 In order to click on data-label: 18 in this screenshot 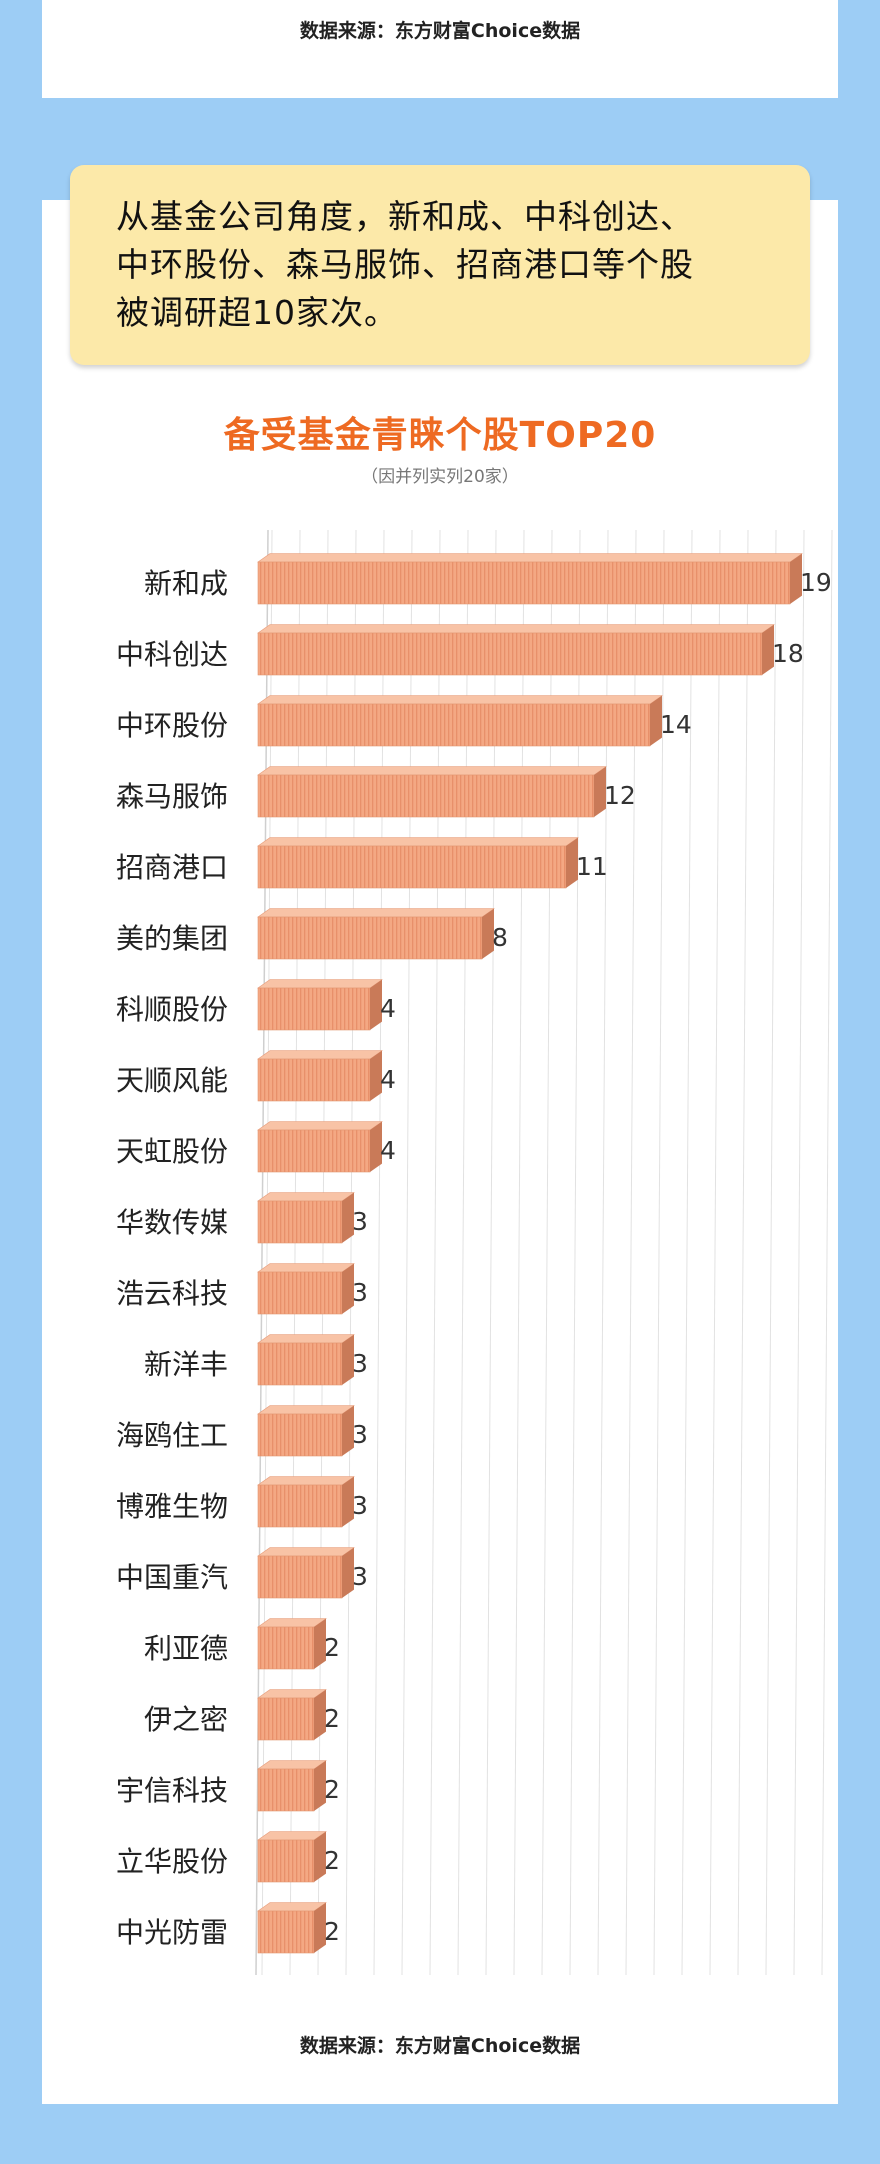, I will do `click(788, 653)`.